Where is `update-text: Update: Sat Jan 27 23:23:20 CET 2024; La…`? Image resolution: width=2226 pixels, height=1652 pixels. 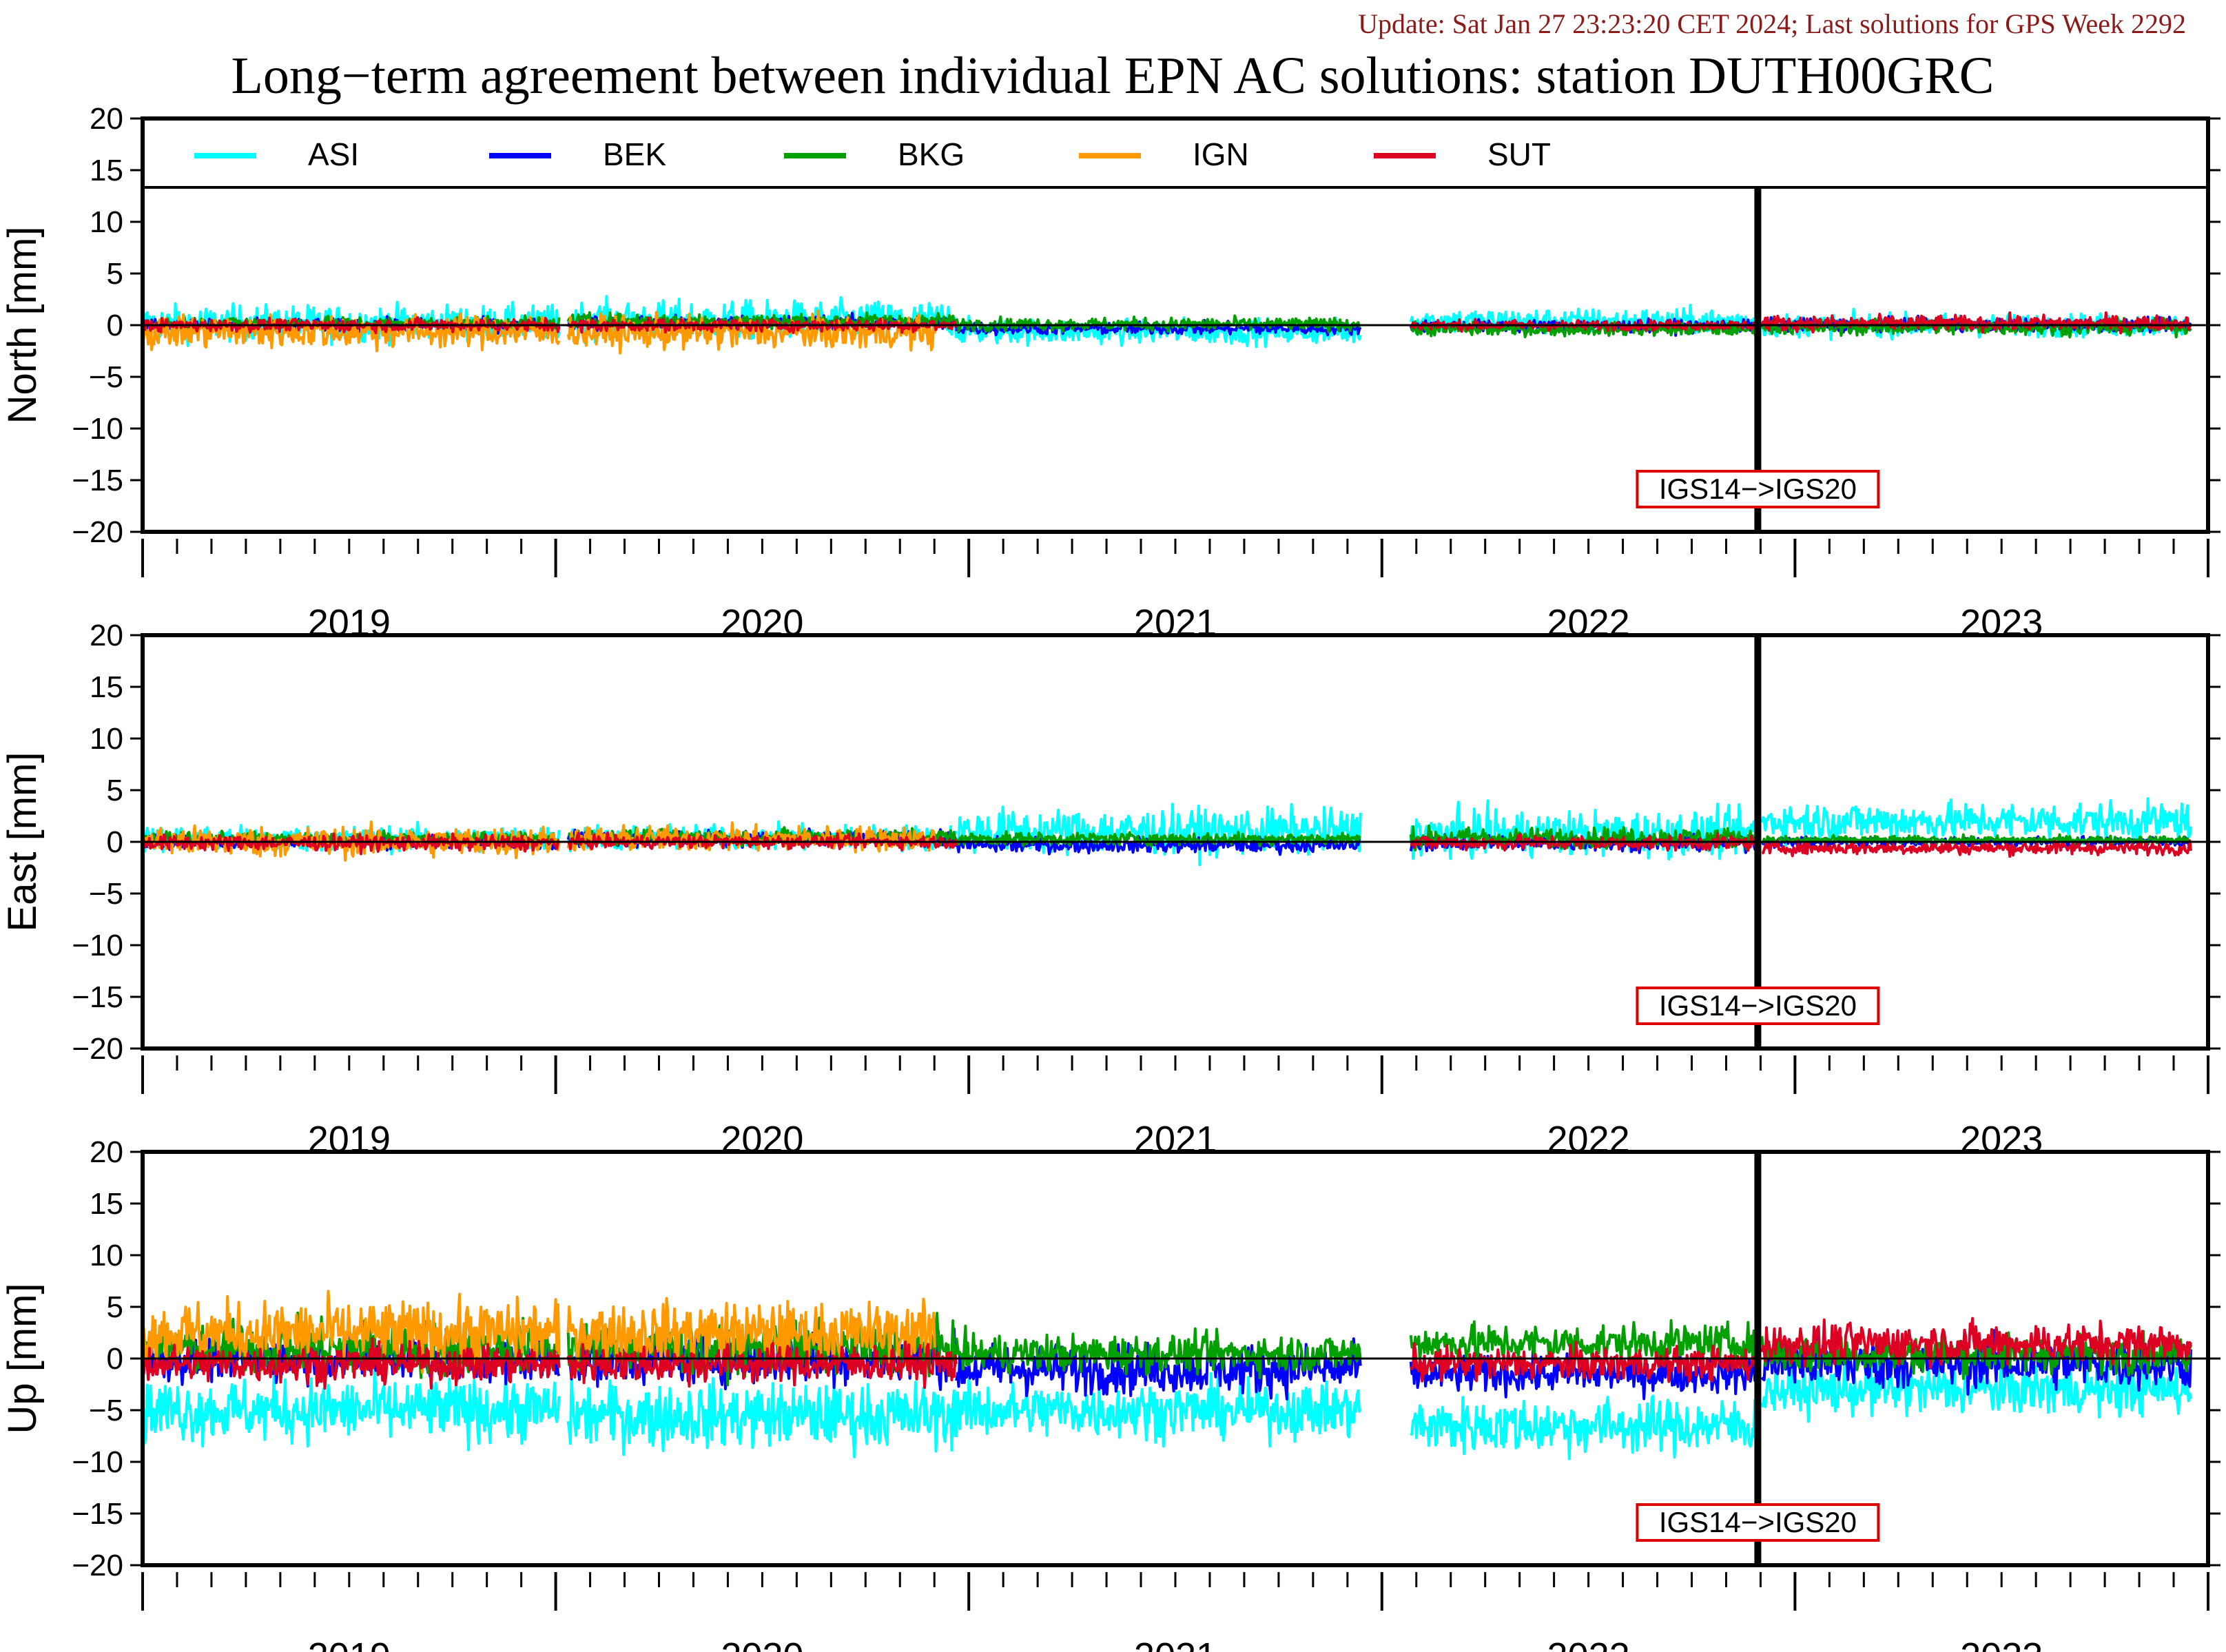
update-text: Update: Sat Jan 27 23:23:20 CET 2024; La… is located at coordinates (1772, 23).